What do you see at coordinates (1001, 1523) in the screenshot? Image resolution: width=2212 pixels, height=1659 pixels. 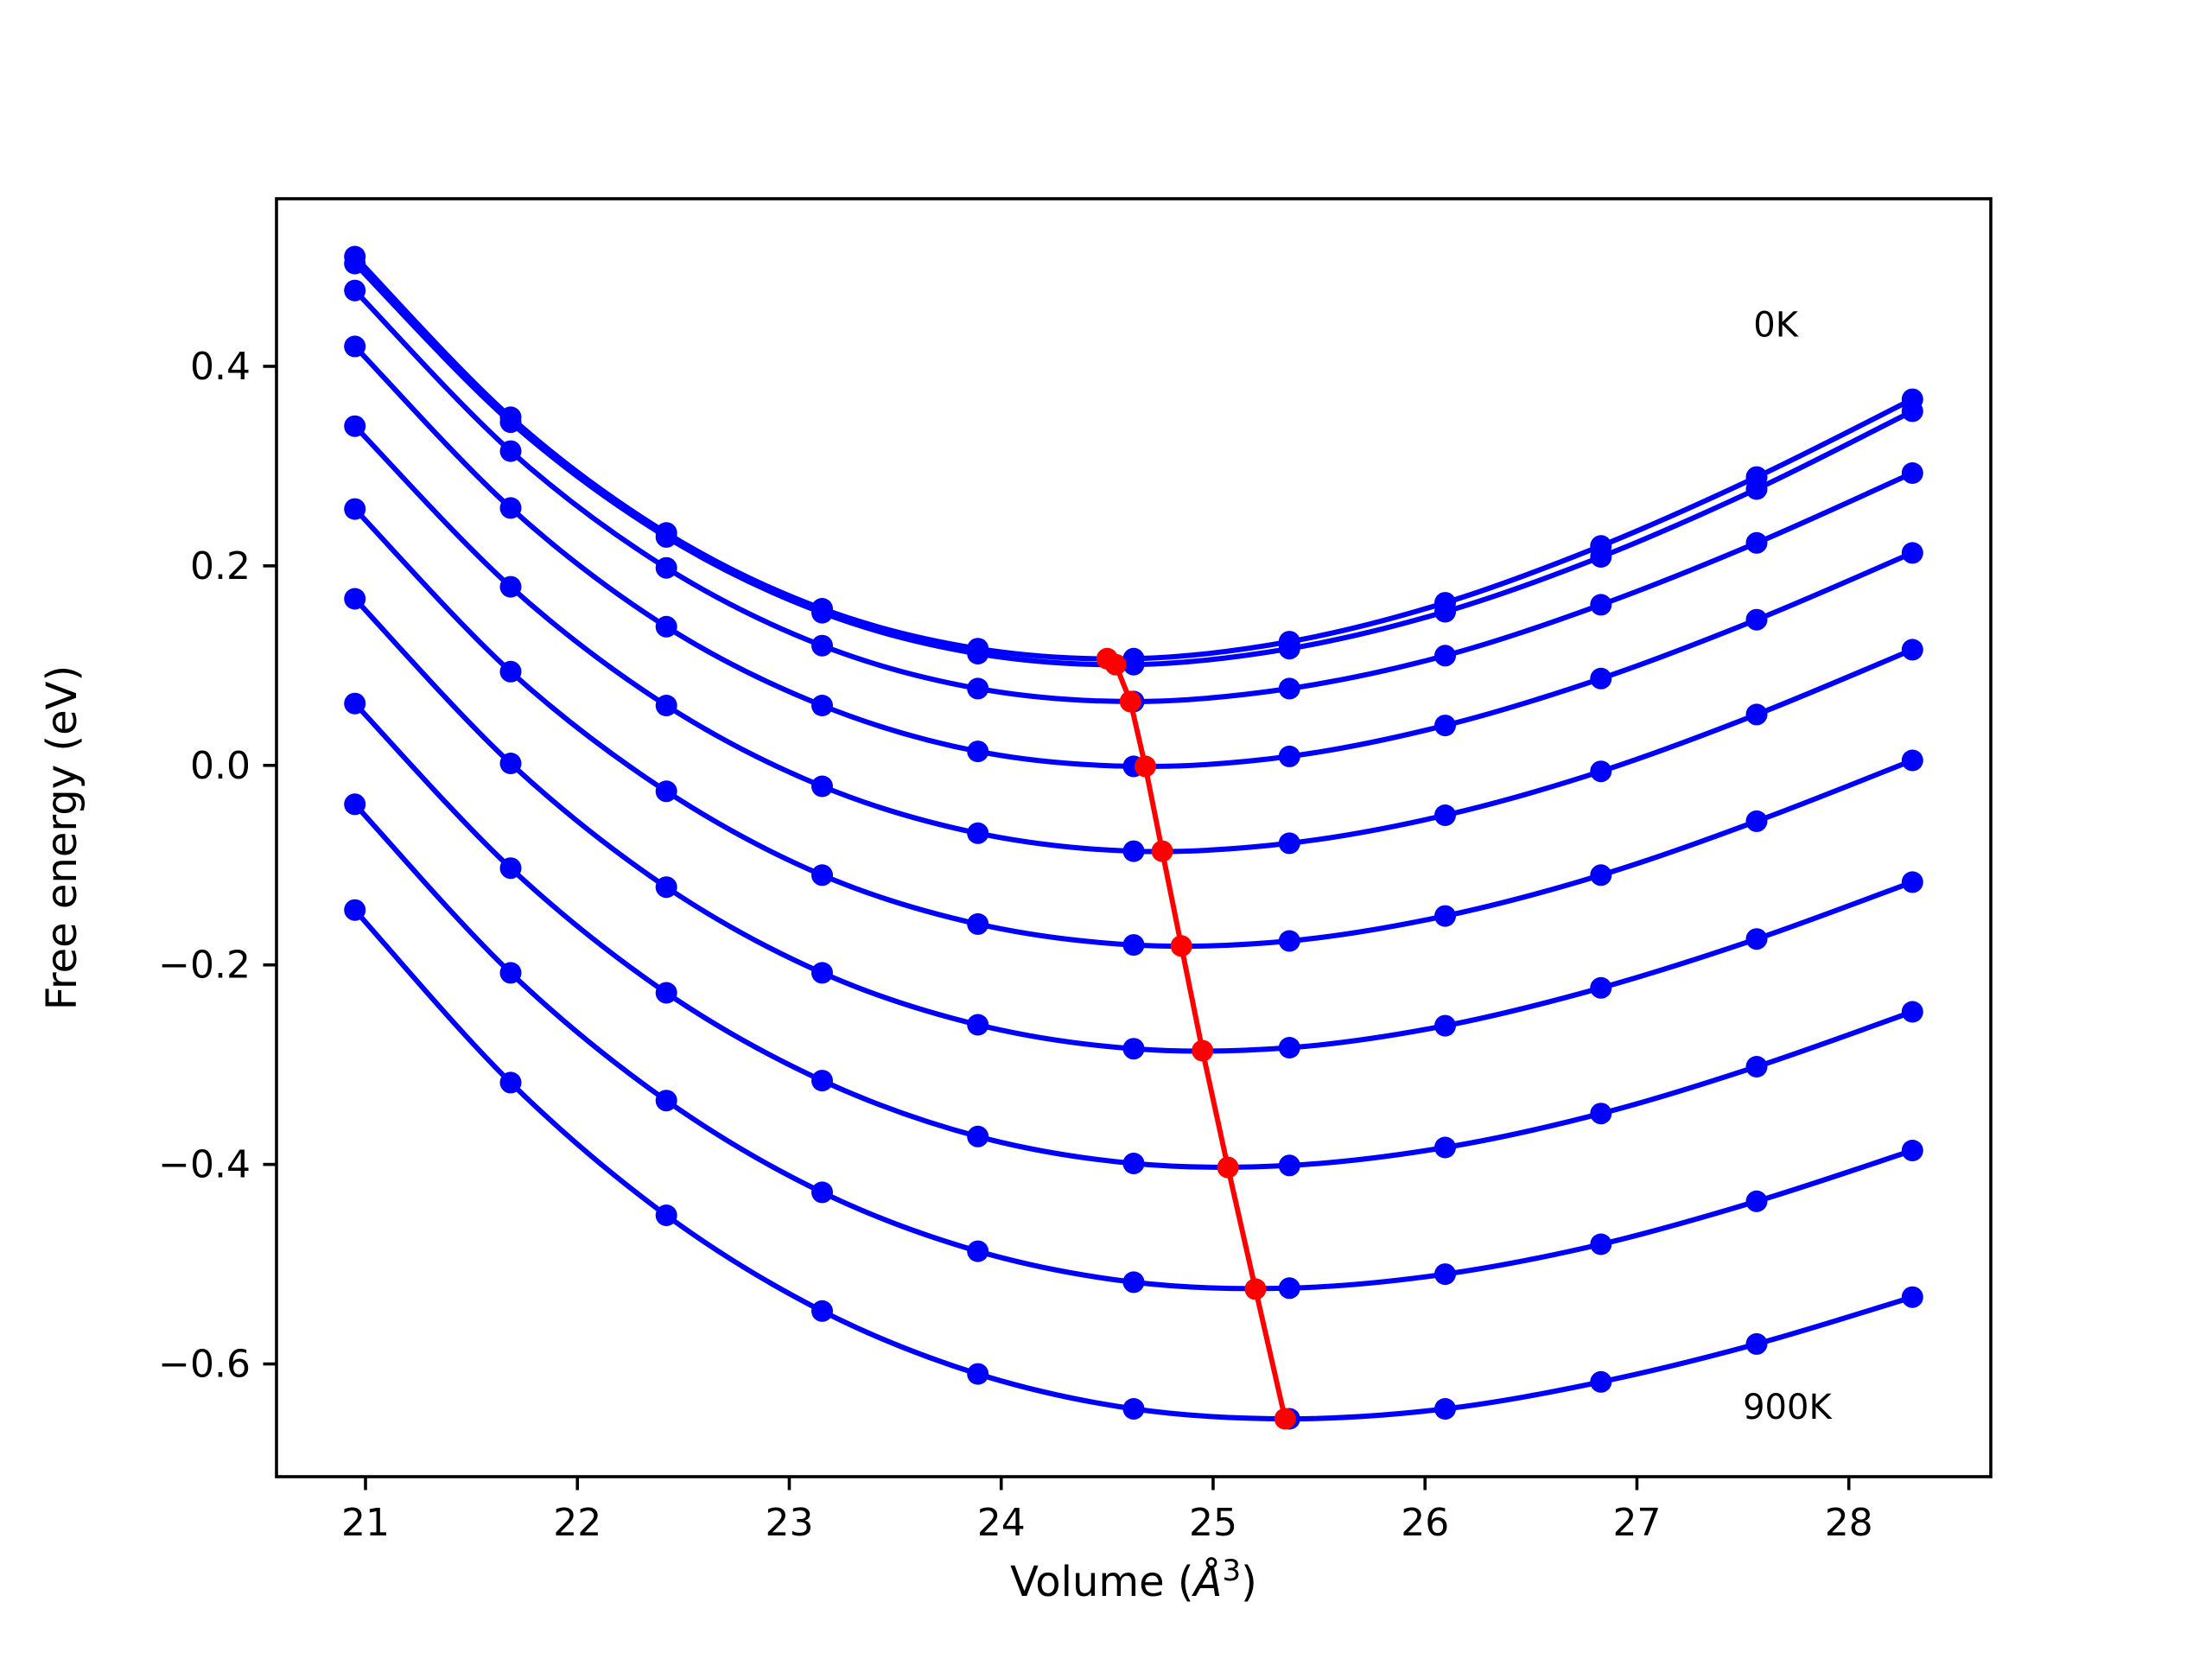 I see `x-tick-label: 24` at bounding box center [1001, 1523].